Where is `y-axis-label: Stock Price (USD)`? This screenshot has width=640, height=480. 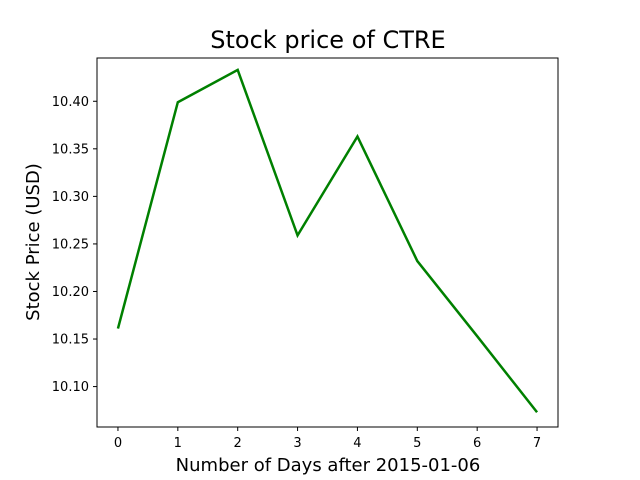 y-axis-label: Stock Price (USD) is located at coordinates (33, 242).